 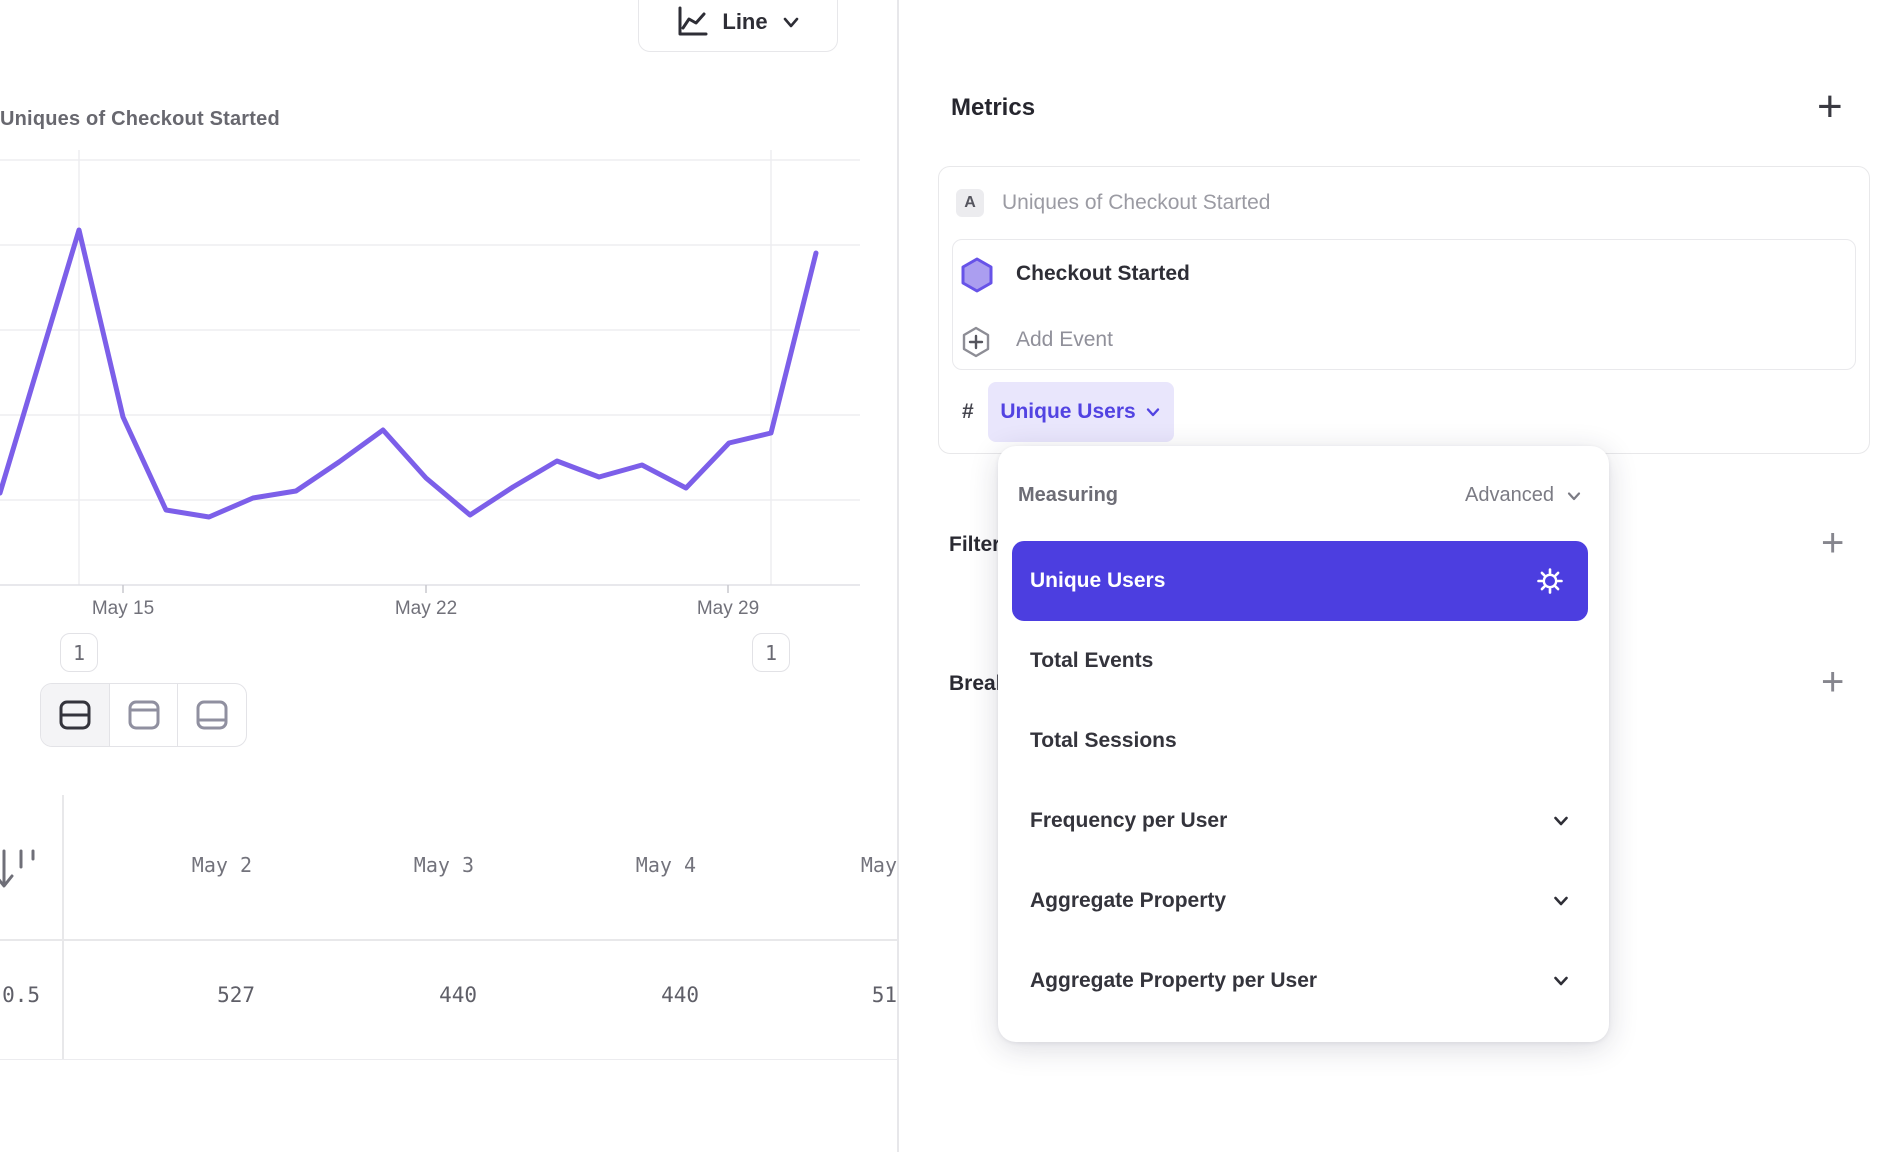 I want to click on line-chart-icon, so click(x=693, y=21).